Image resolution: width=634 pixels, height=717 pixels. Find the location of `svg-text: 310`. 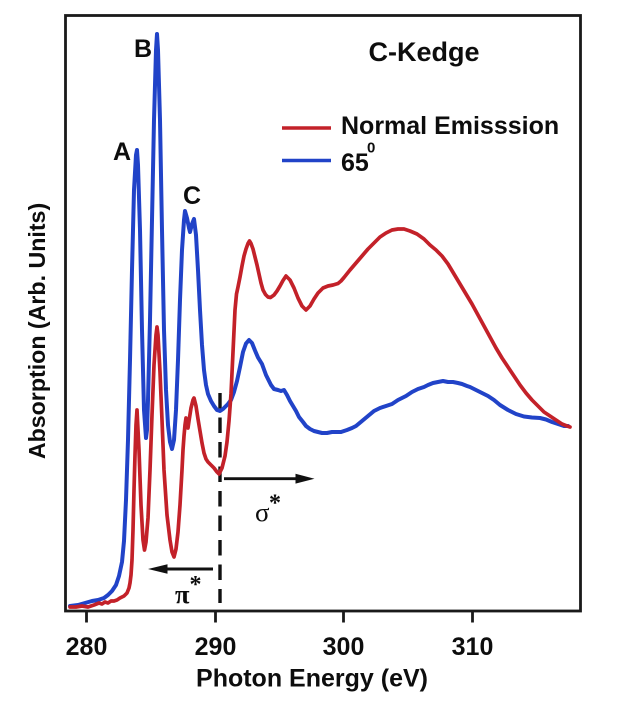

svg-text: 310 is located at coordinates (473, 647).